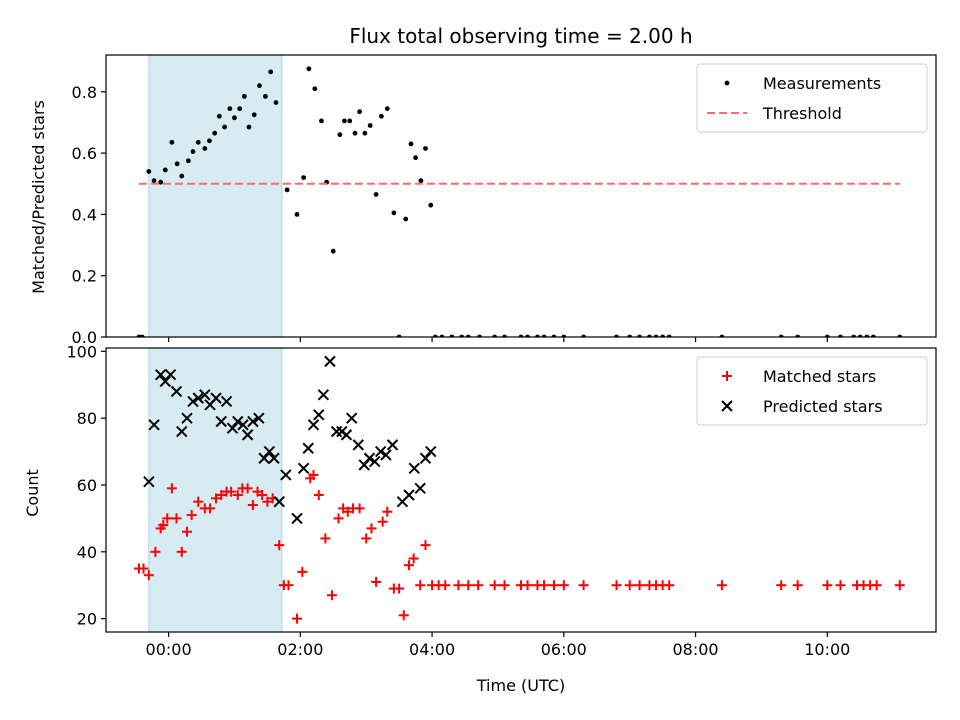 Image resolution: width=960 pixels, height=720 pixels. I want to click on y-tick-label: 0.8, so click(84, 92).